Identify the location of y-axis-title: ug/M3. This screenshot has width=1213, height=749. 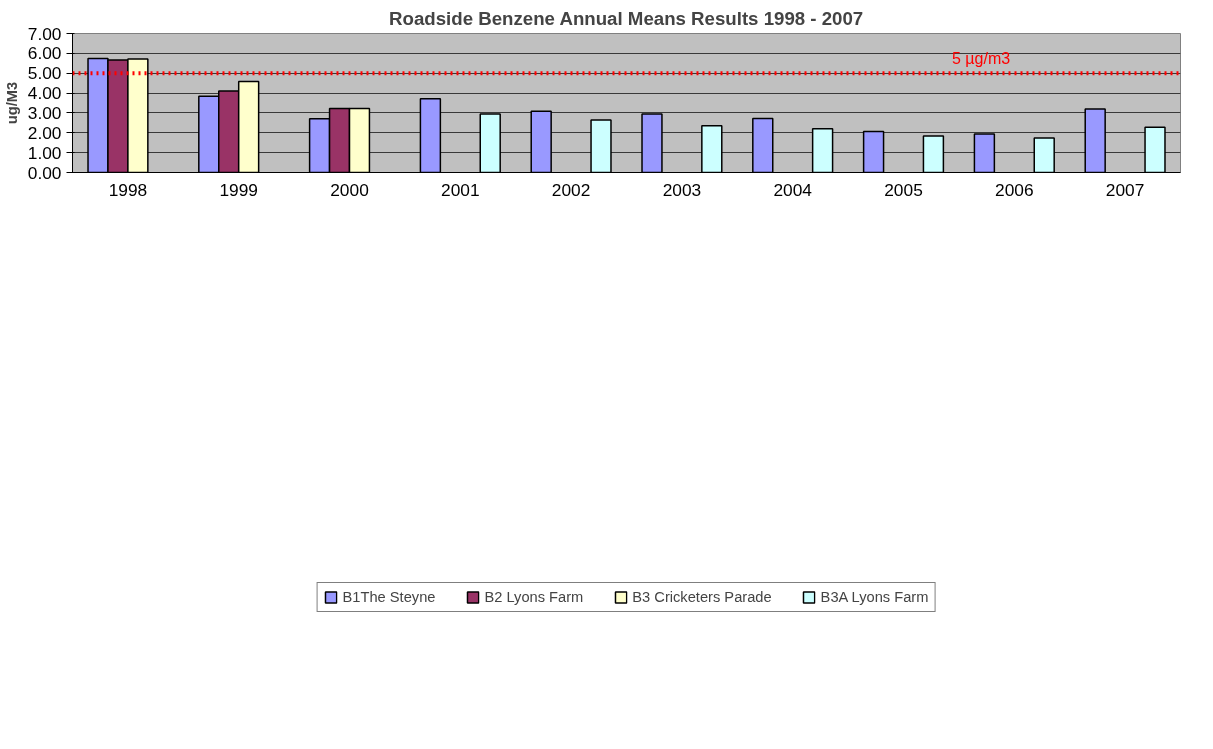
(11, 103).